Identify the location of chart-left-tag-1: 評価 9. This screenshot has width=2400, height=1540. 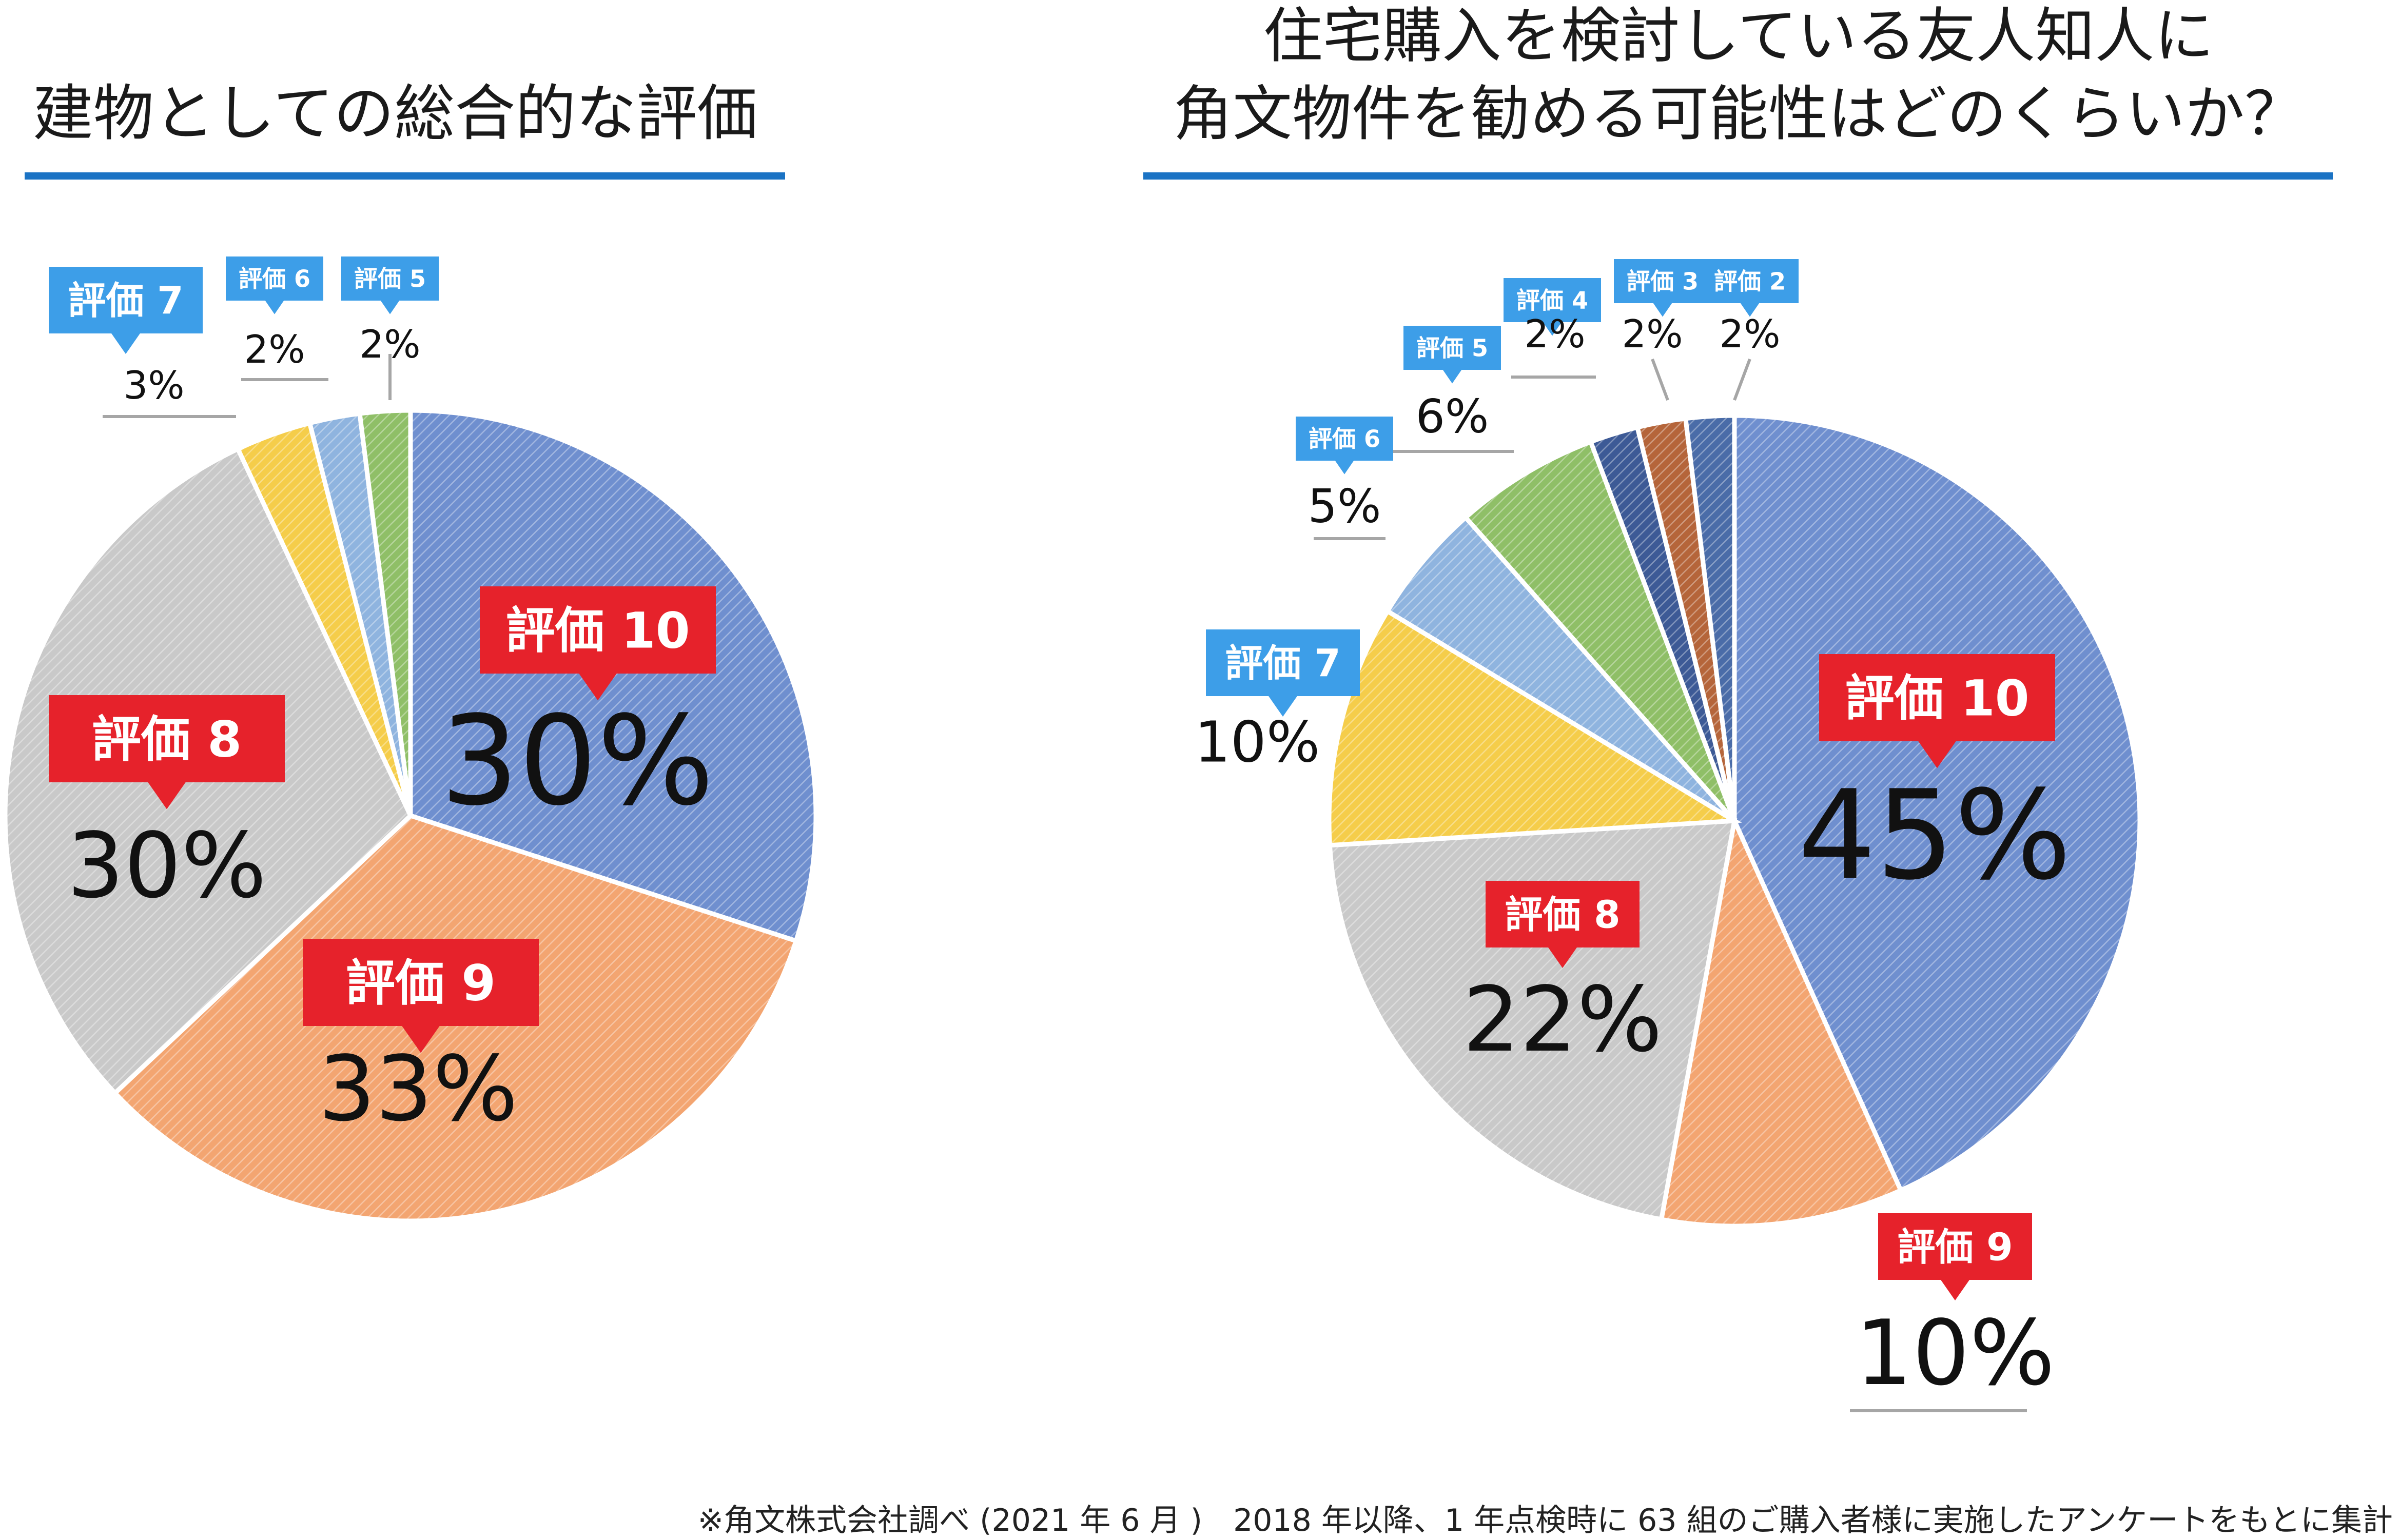
(421, 996).